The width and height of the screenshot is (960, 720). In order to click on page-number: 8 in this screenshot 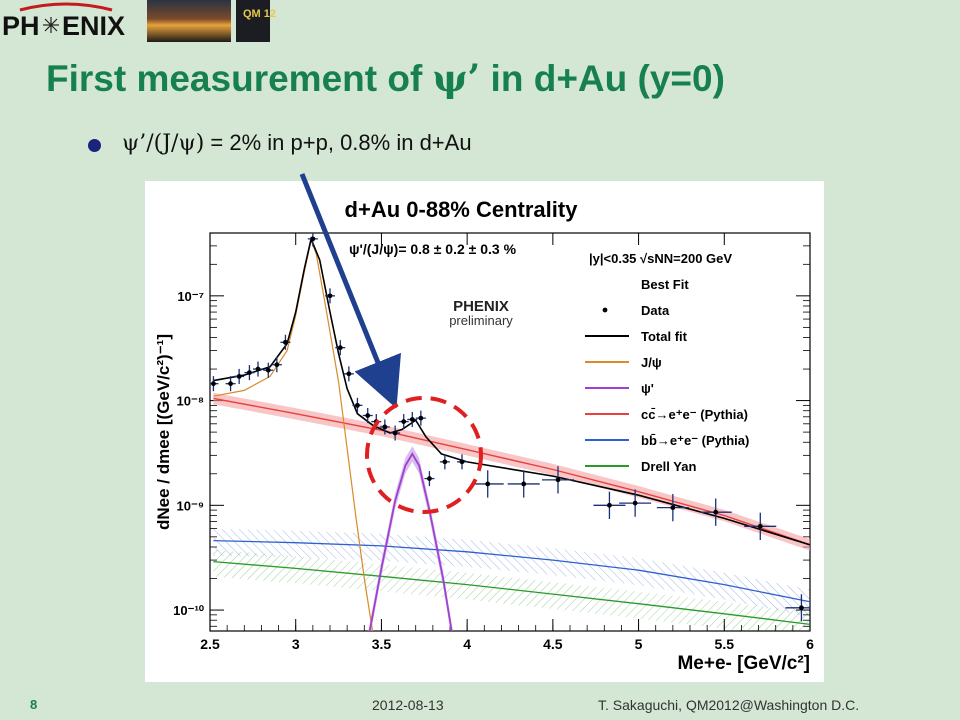, I will do `click(34, 704)`.